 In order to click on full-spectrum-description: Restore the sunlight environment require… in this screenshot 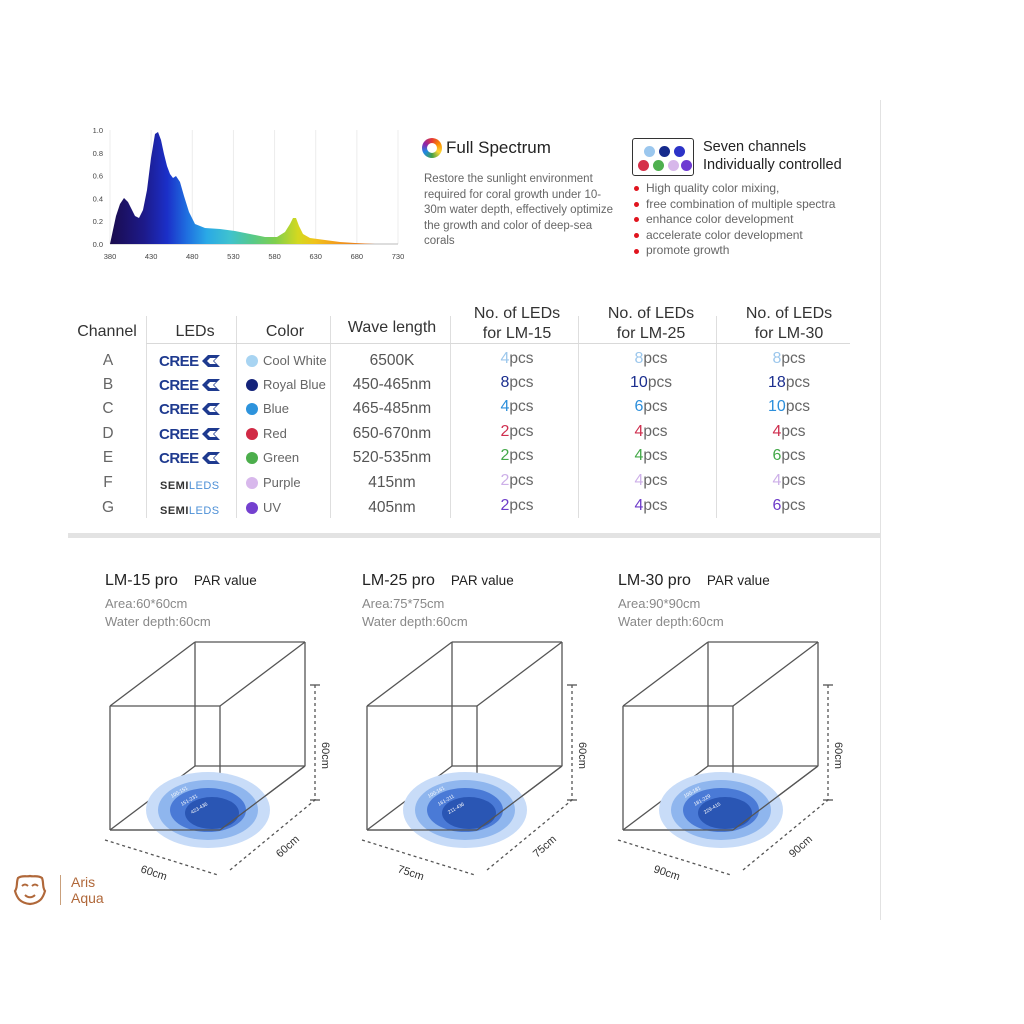, I will do `click(518, 210)`.